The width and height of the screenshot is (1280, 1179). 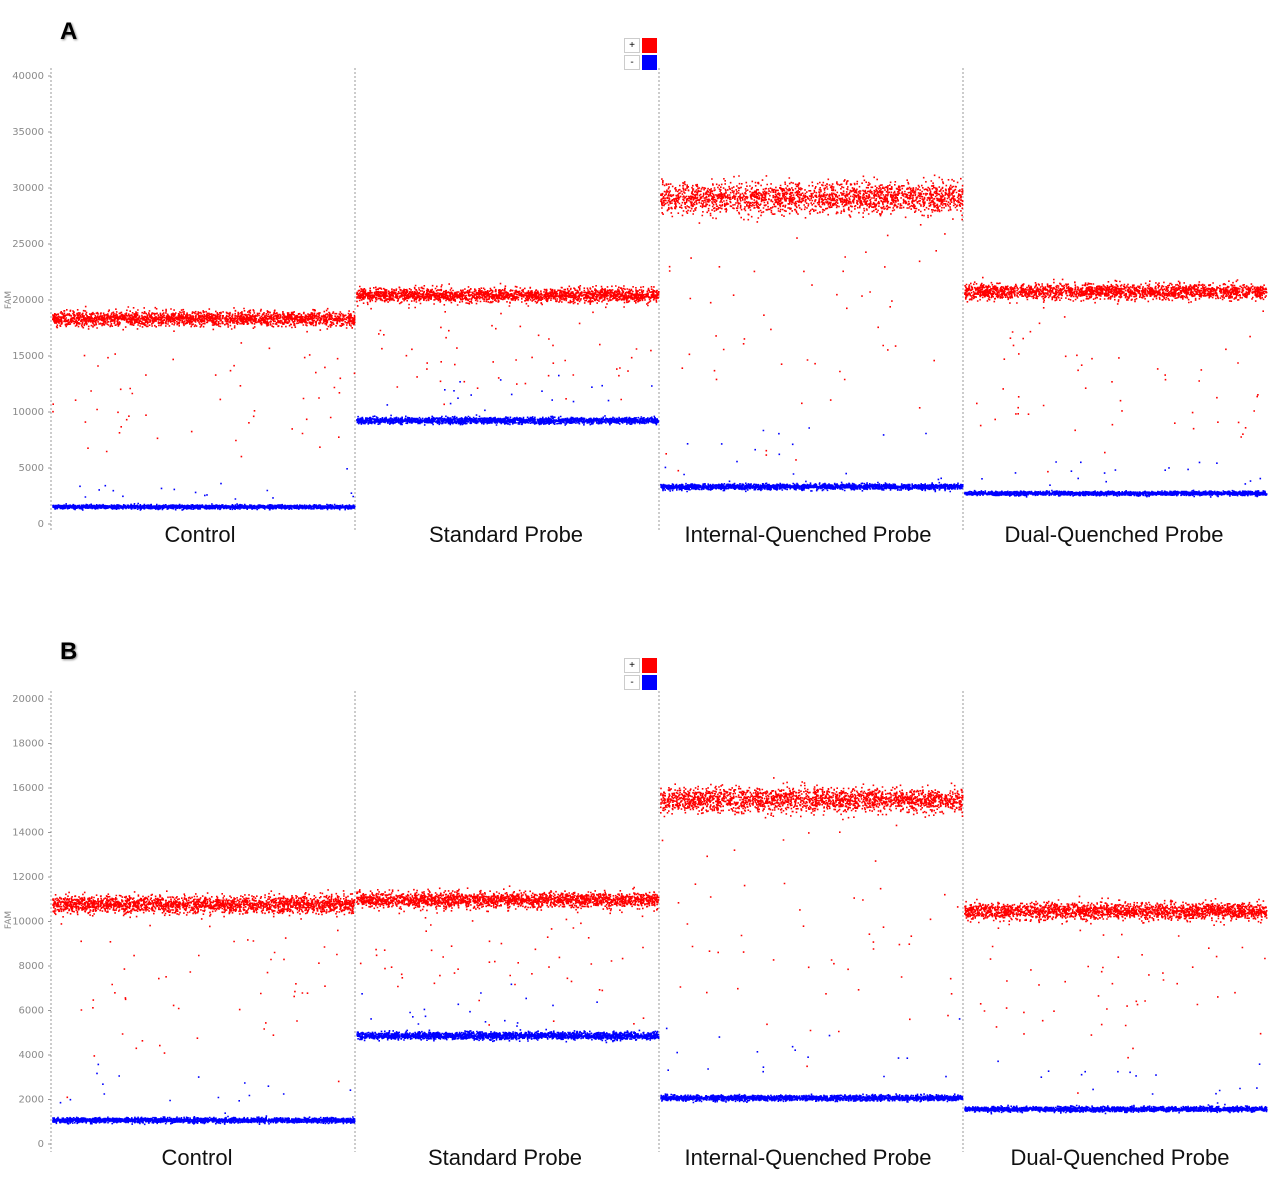 What do you see at coordinates (31, 468) in the screenshot?
I see `y-tick-label: 5000` at bounding box center [31, 468].